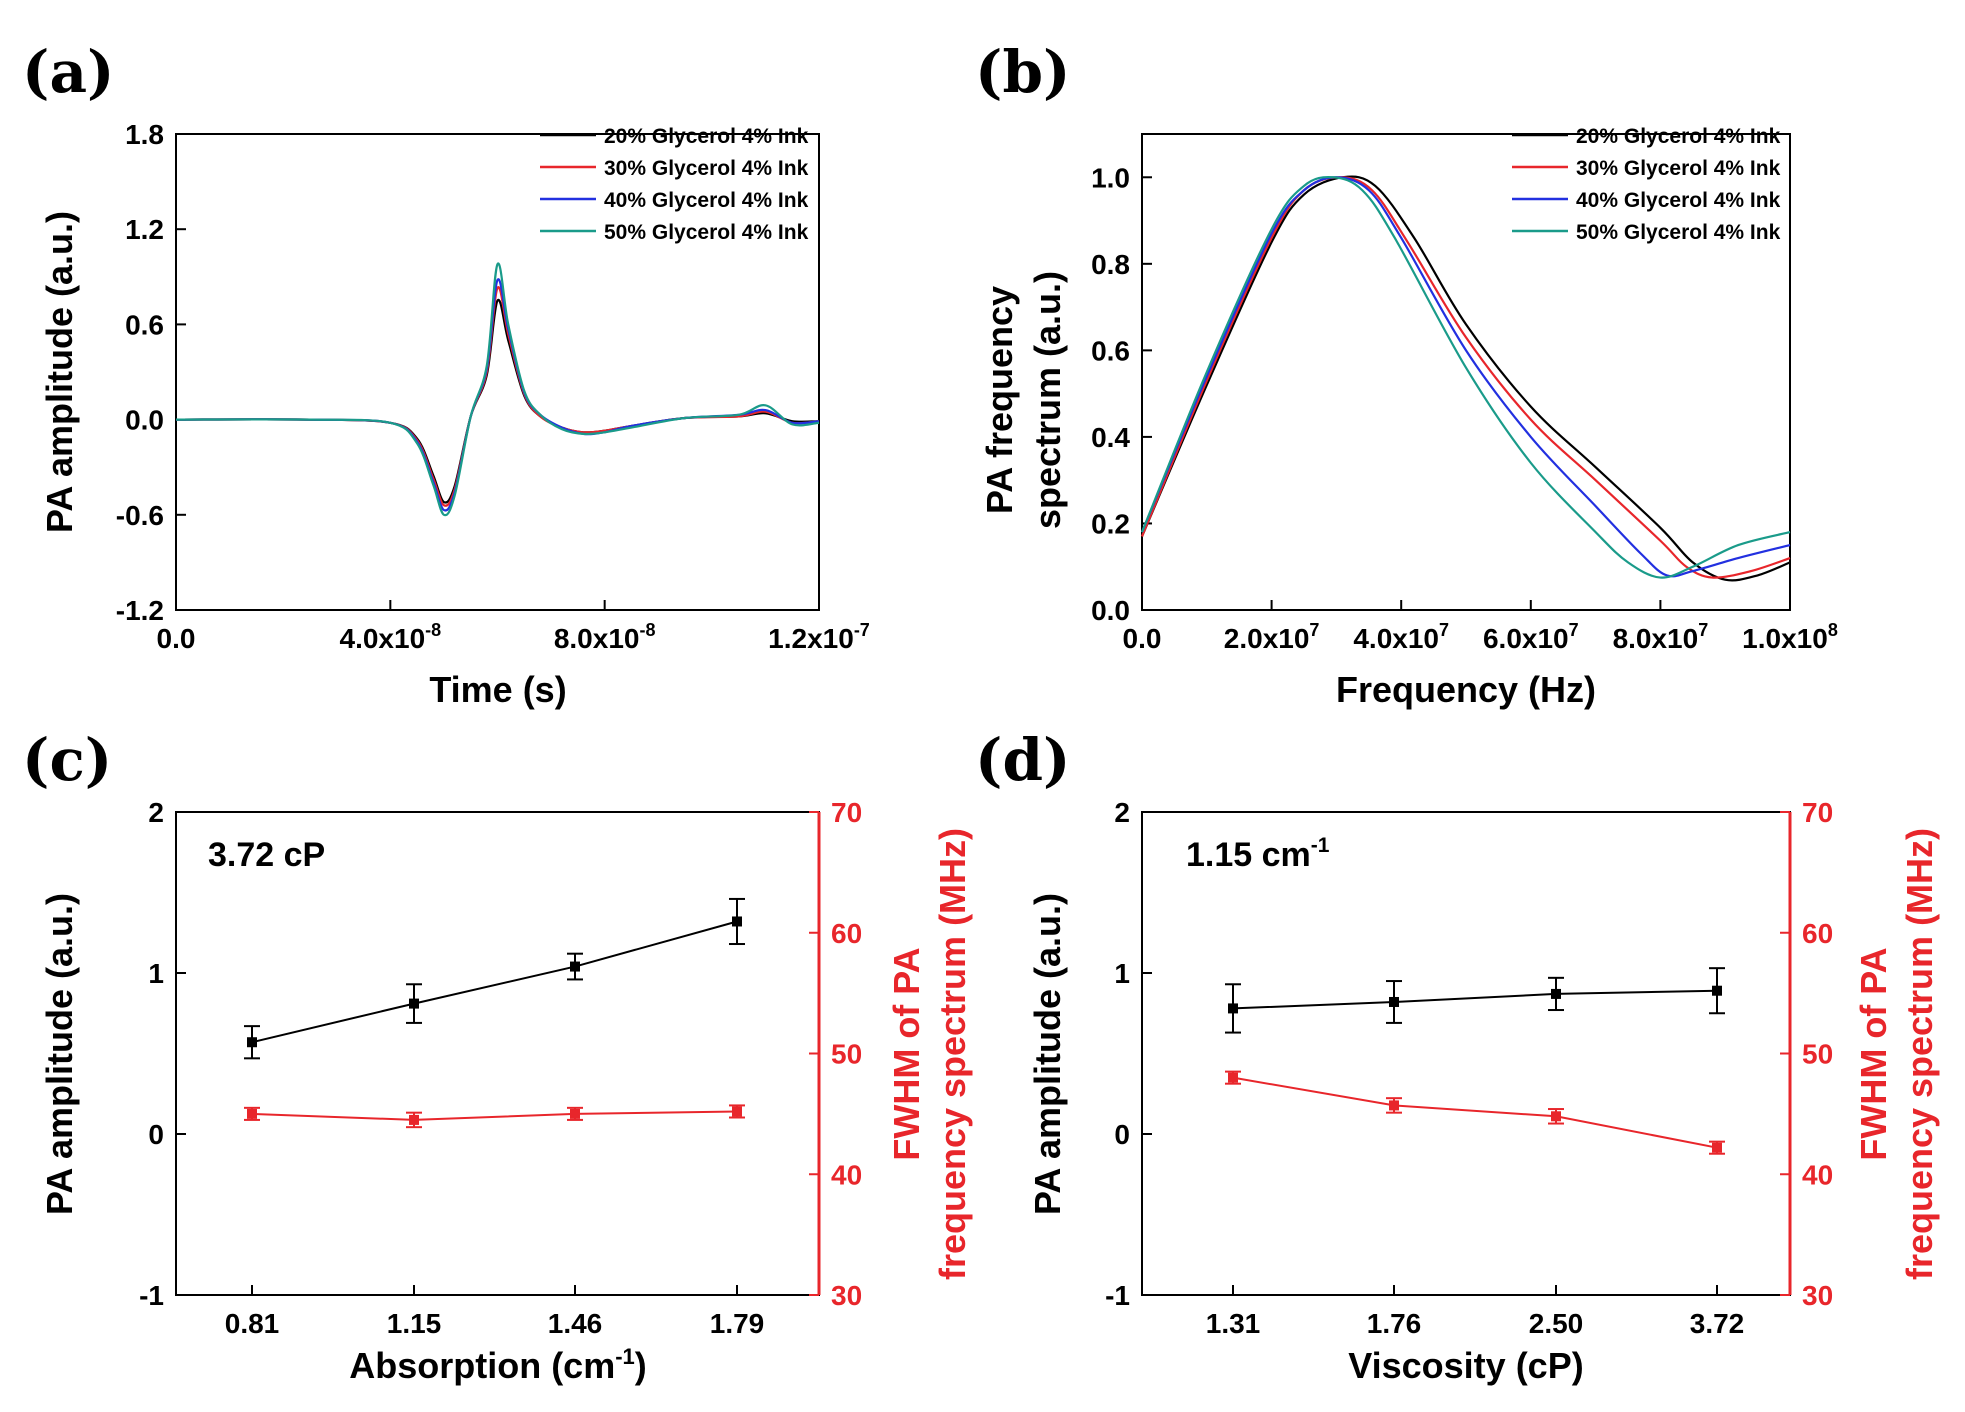 This screenshot has height=1412, width=1965. I want to click on x-axis-title: Time (s), so click(497, 689).